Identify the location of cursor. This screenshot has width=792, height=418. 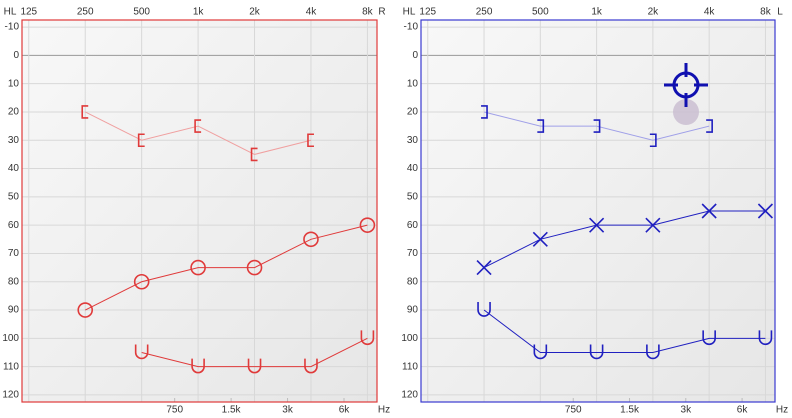
(686, 94).